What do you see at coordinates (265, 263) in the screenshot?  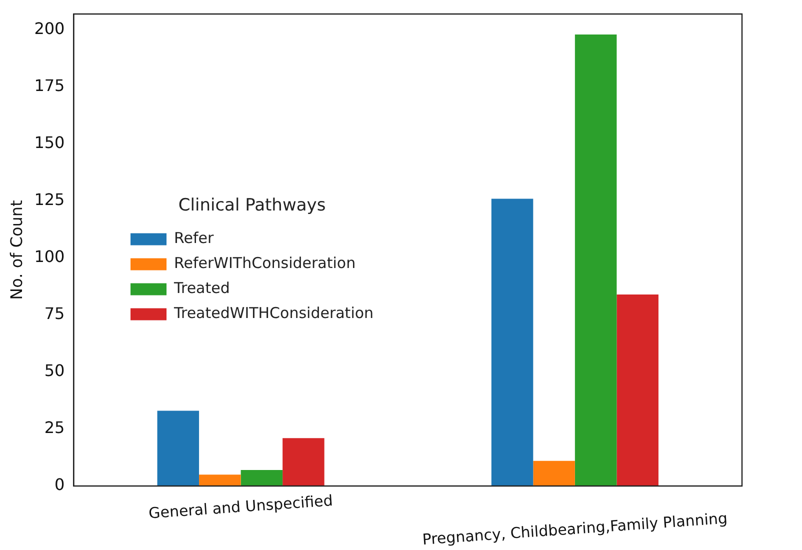 I see `legend-label: ReferWIThConsideration` at bounding box center [265, 263].